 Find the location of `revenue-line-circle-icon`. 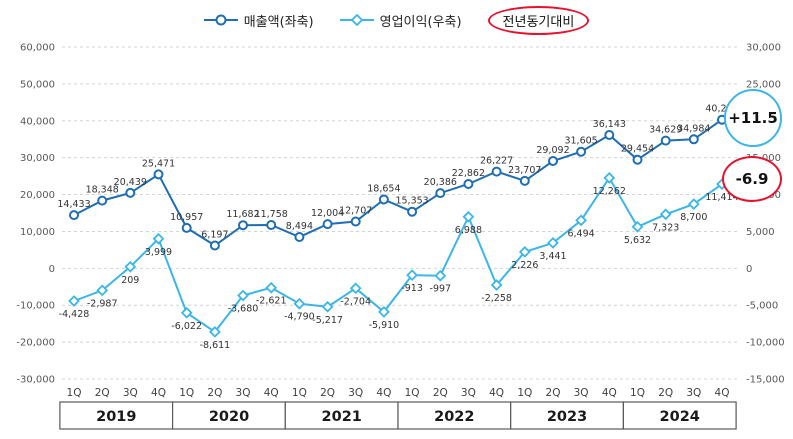

revenue-line-circle-icon is located at coordinates (220, 20).